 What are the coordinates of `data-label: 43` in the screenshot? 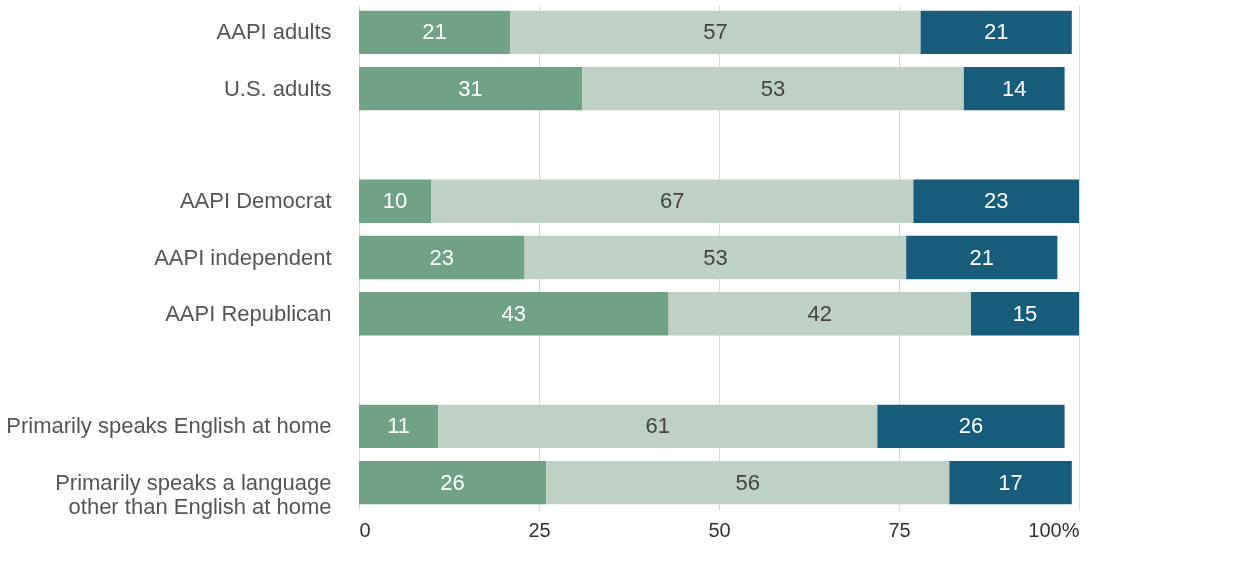 It's located at (514, 313).